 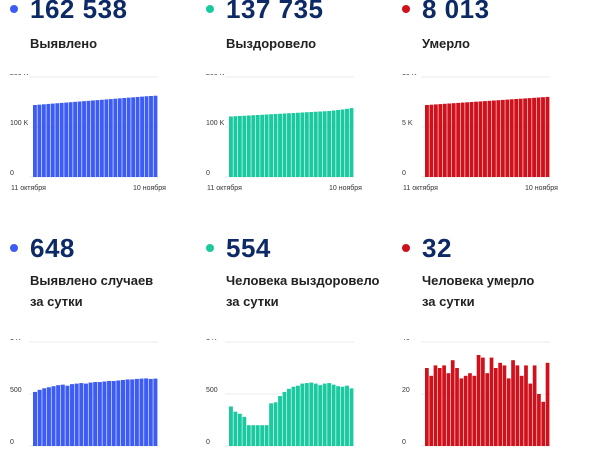 I want to click on y-tick-label: 100 K, so click(x=215, y=123).